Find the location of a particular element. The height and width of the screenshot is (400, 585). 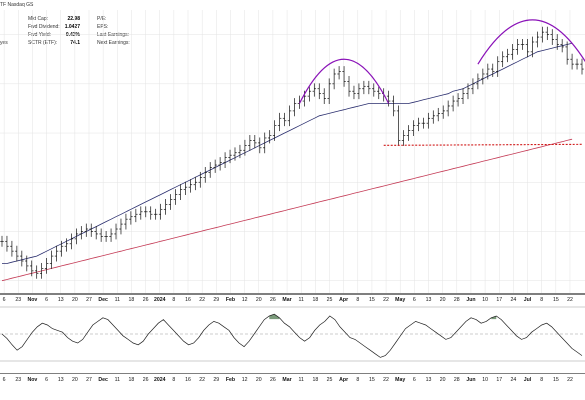

pattern-arc-march is located at coordinates (344, 81).